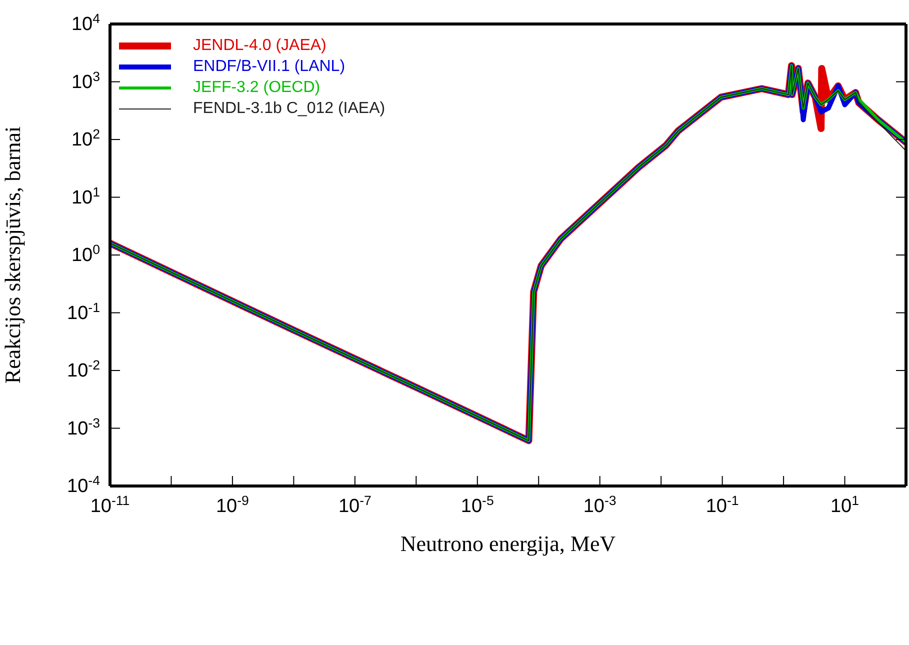 Image resolution: width=909 pixels, height=645 pixels. What do you see at coordinates (12, 255) in the screenshot?
I see `y-axis-title: Reakcijos skerspjūvis, barnai` at bounding box center [12, 255].